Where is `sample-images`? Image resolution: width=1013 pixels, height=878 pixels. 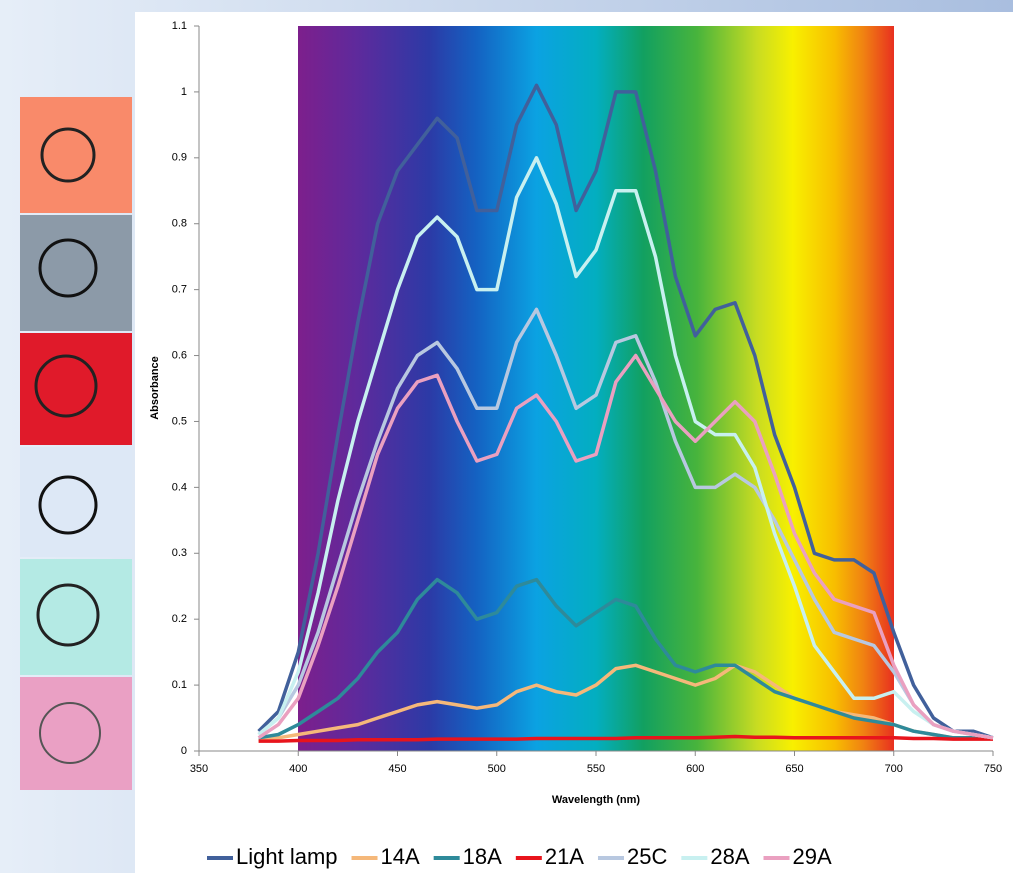
sample-images is located at coordinates (76, 443).